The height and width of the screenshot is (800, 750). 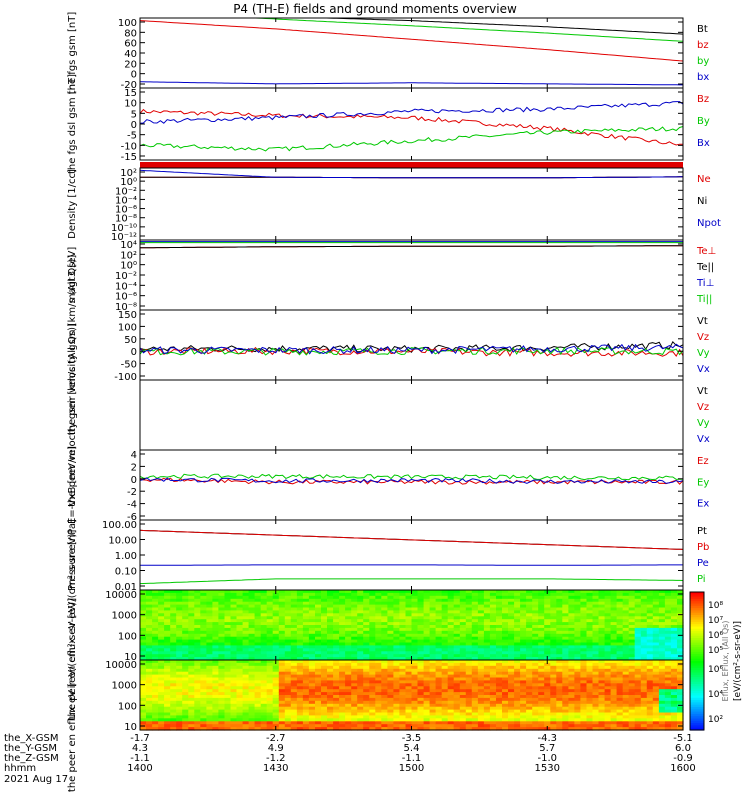 I want to click on colorbar-band, so click(x=697, y=711).